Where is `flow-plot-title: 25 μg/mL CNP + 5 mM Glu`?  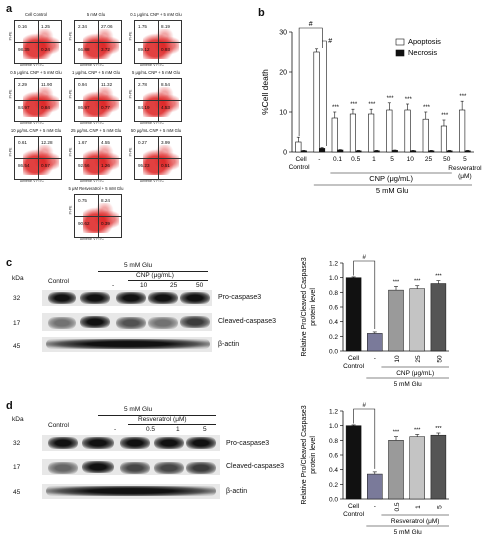 flow-plot-title: 25 μg/mL CNP + 5 mM Glu is located at coordinates (96, 130).